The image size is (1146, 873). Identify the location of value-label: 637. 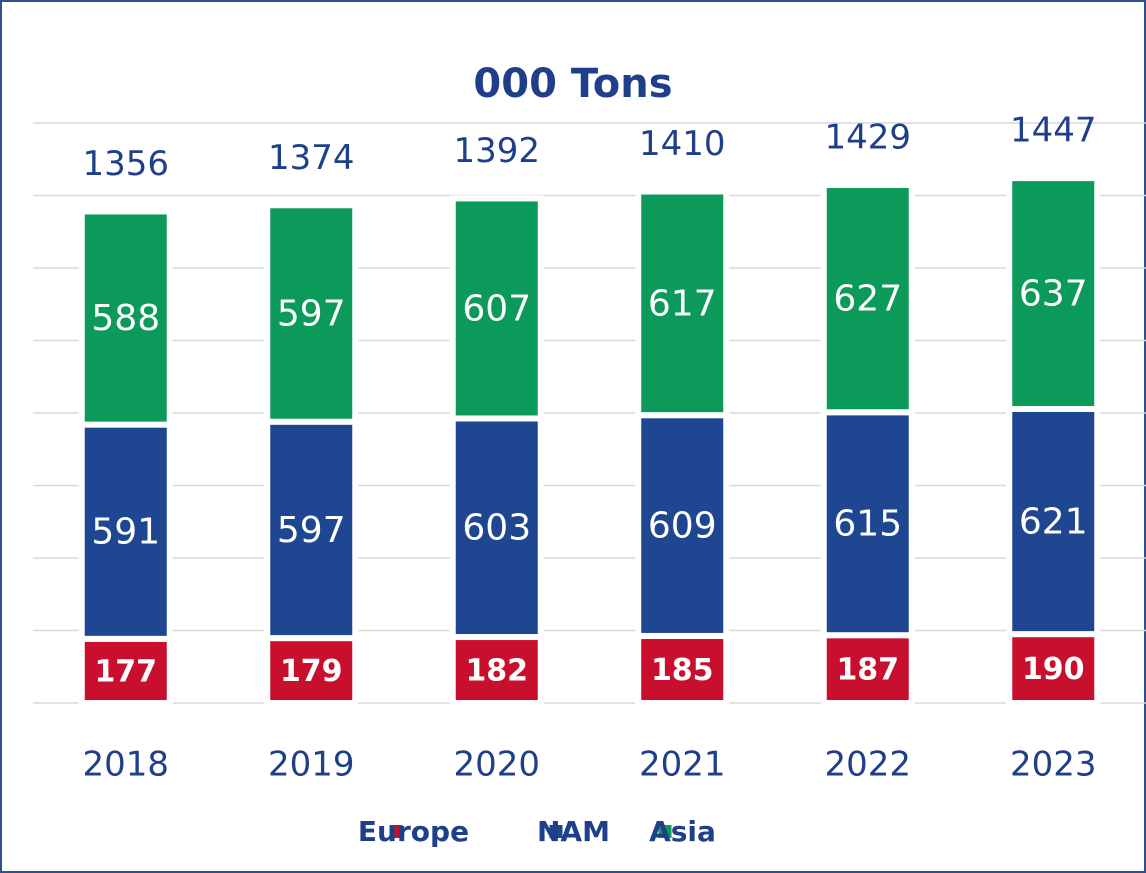
(1053, 294).